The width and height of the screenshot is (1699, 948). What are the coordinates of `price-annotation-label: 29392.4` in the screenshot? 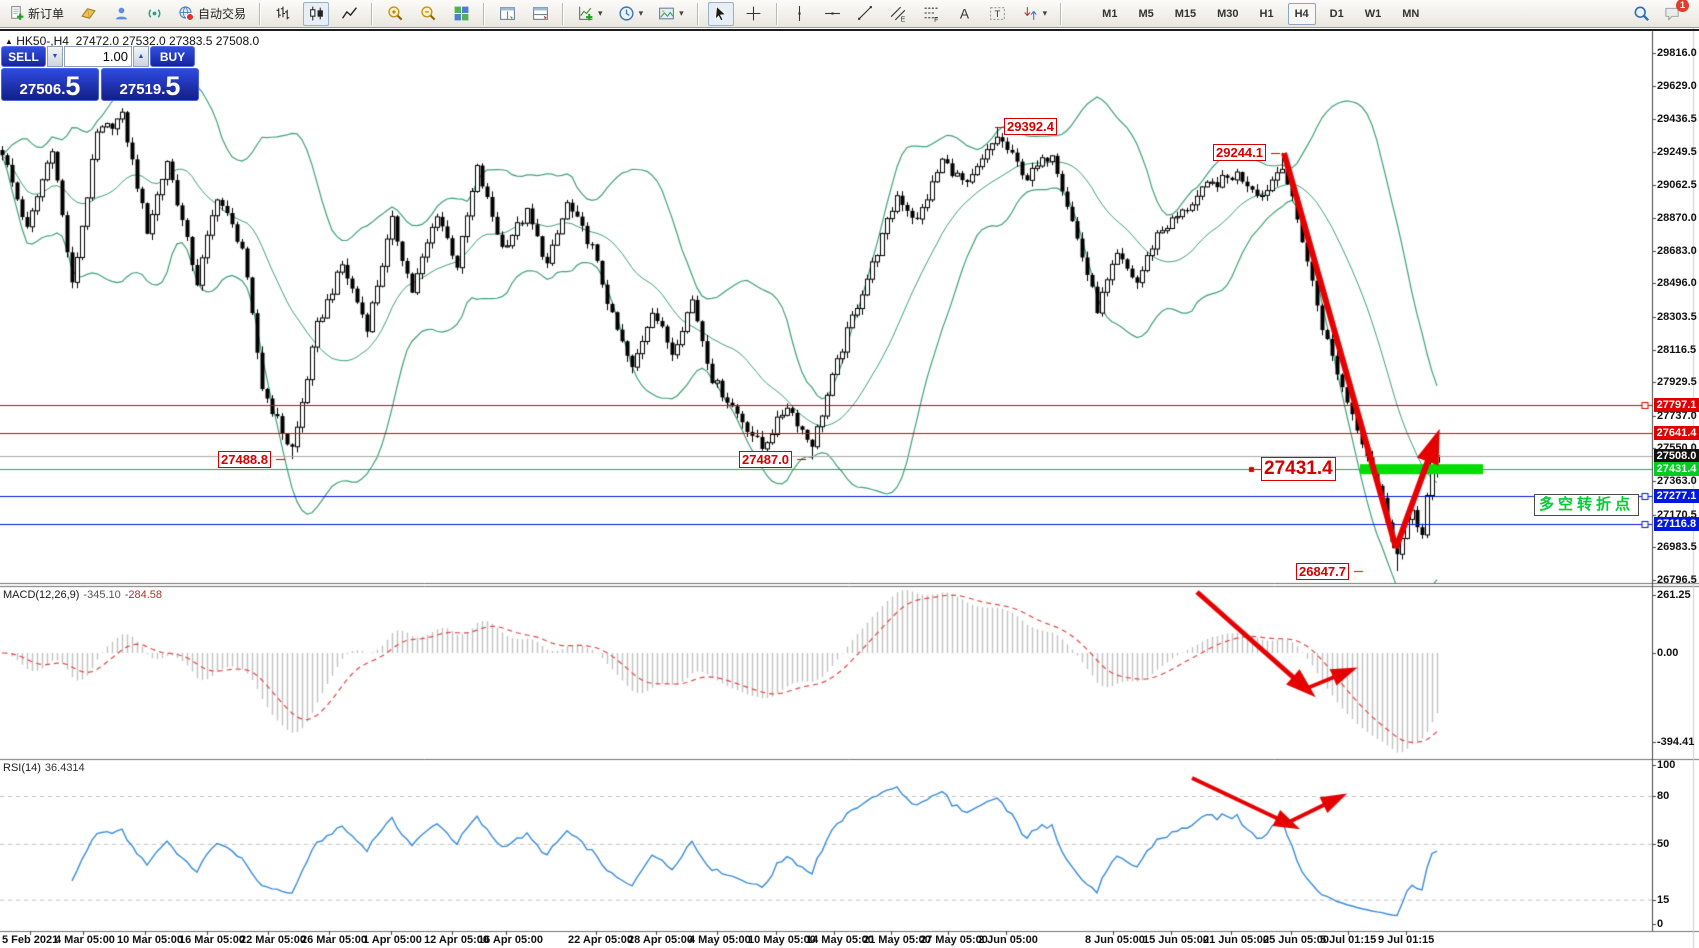 It's located at (1030, 127).